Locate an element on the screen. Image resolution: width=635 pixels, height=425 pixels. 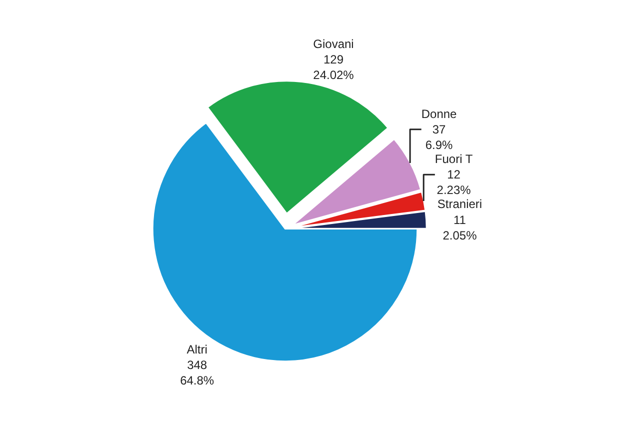
slice-label: Giovani is located at coordinates (333, 44).